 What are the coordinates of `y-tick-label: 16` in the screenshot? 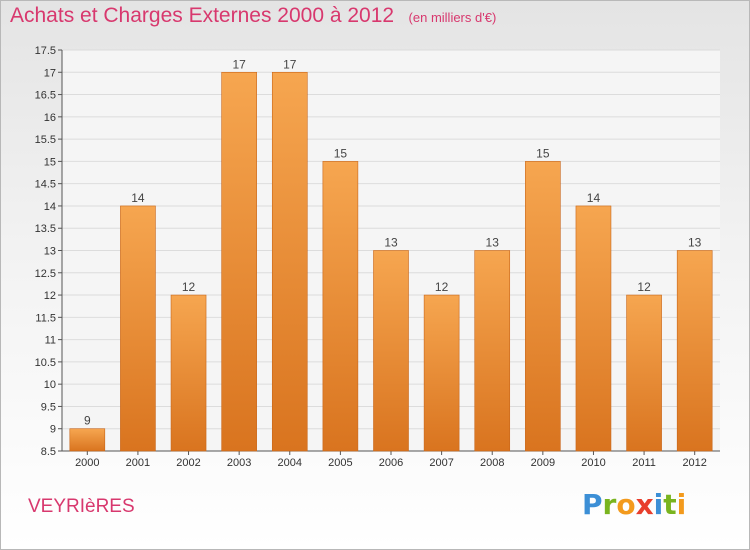 It's located at (50, 118).